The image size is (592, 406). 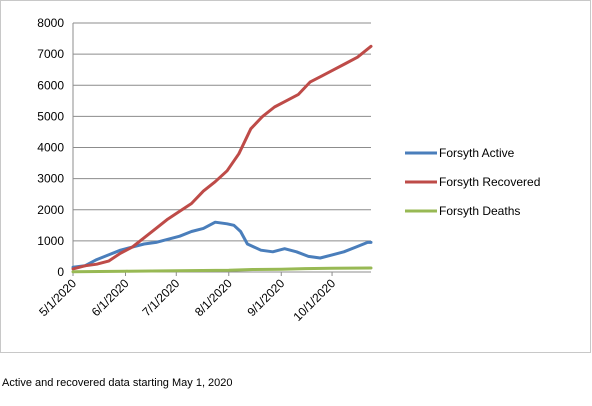 What do you see at coordinates (160, 297) in the screenshot?
I see `x-tick-label: 7/1/2020` at bounding box center [160, 297].